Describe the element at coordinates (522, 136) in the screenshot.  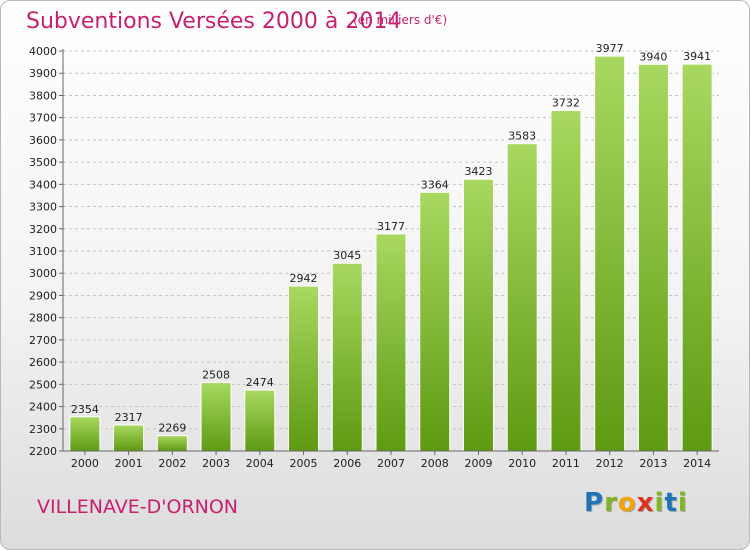
I see `data-label: 3583` at that location.